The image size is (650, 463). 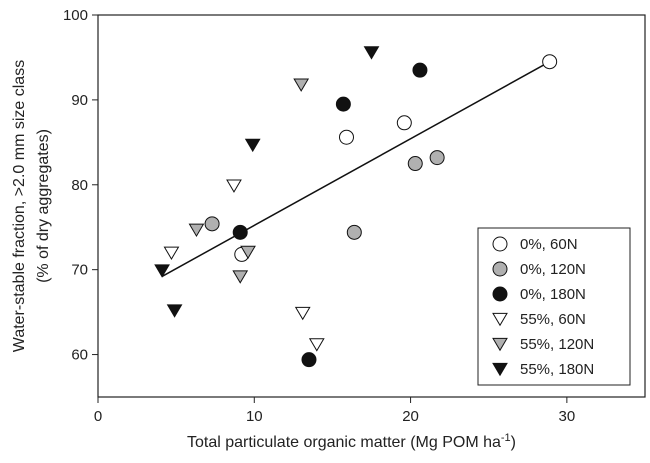 I want to click on y-tick-label: 100, so click(x=75, y=15).